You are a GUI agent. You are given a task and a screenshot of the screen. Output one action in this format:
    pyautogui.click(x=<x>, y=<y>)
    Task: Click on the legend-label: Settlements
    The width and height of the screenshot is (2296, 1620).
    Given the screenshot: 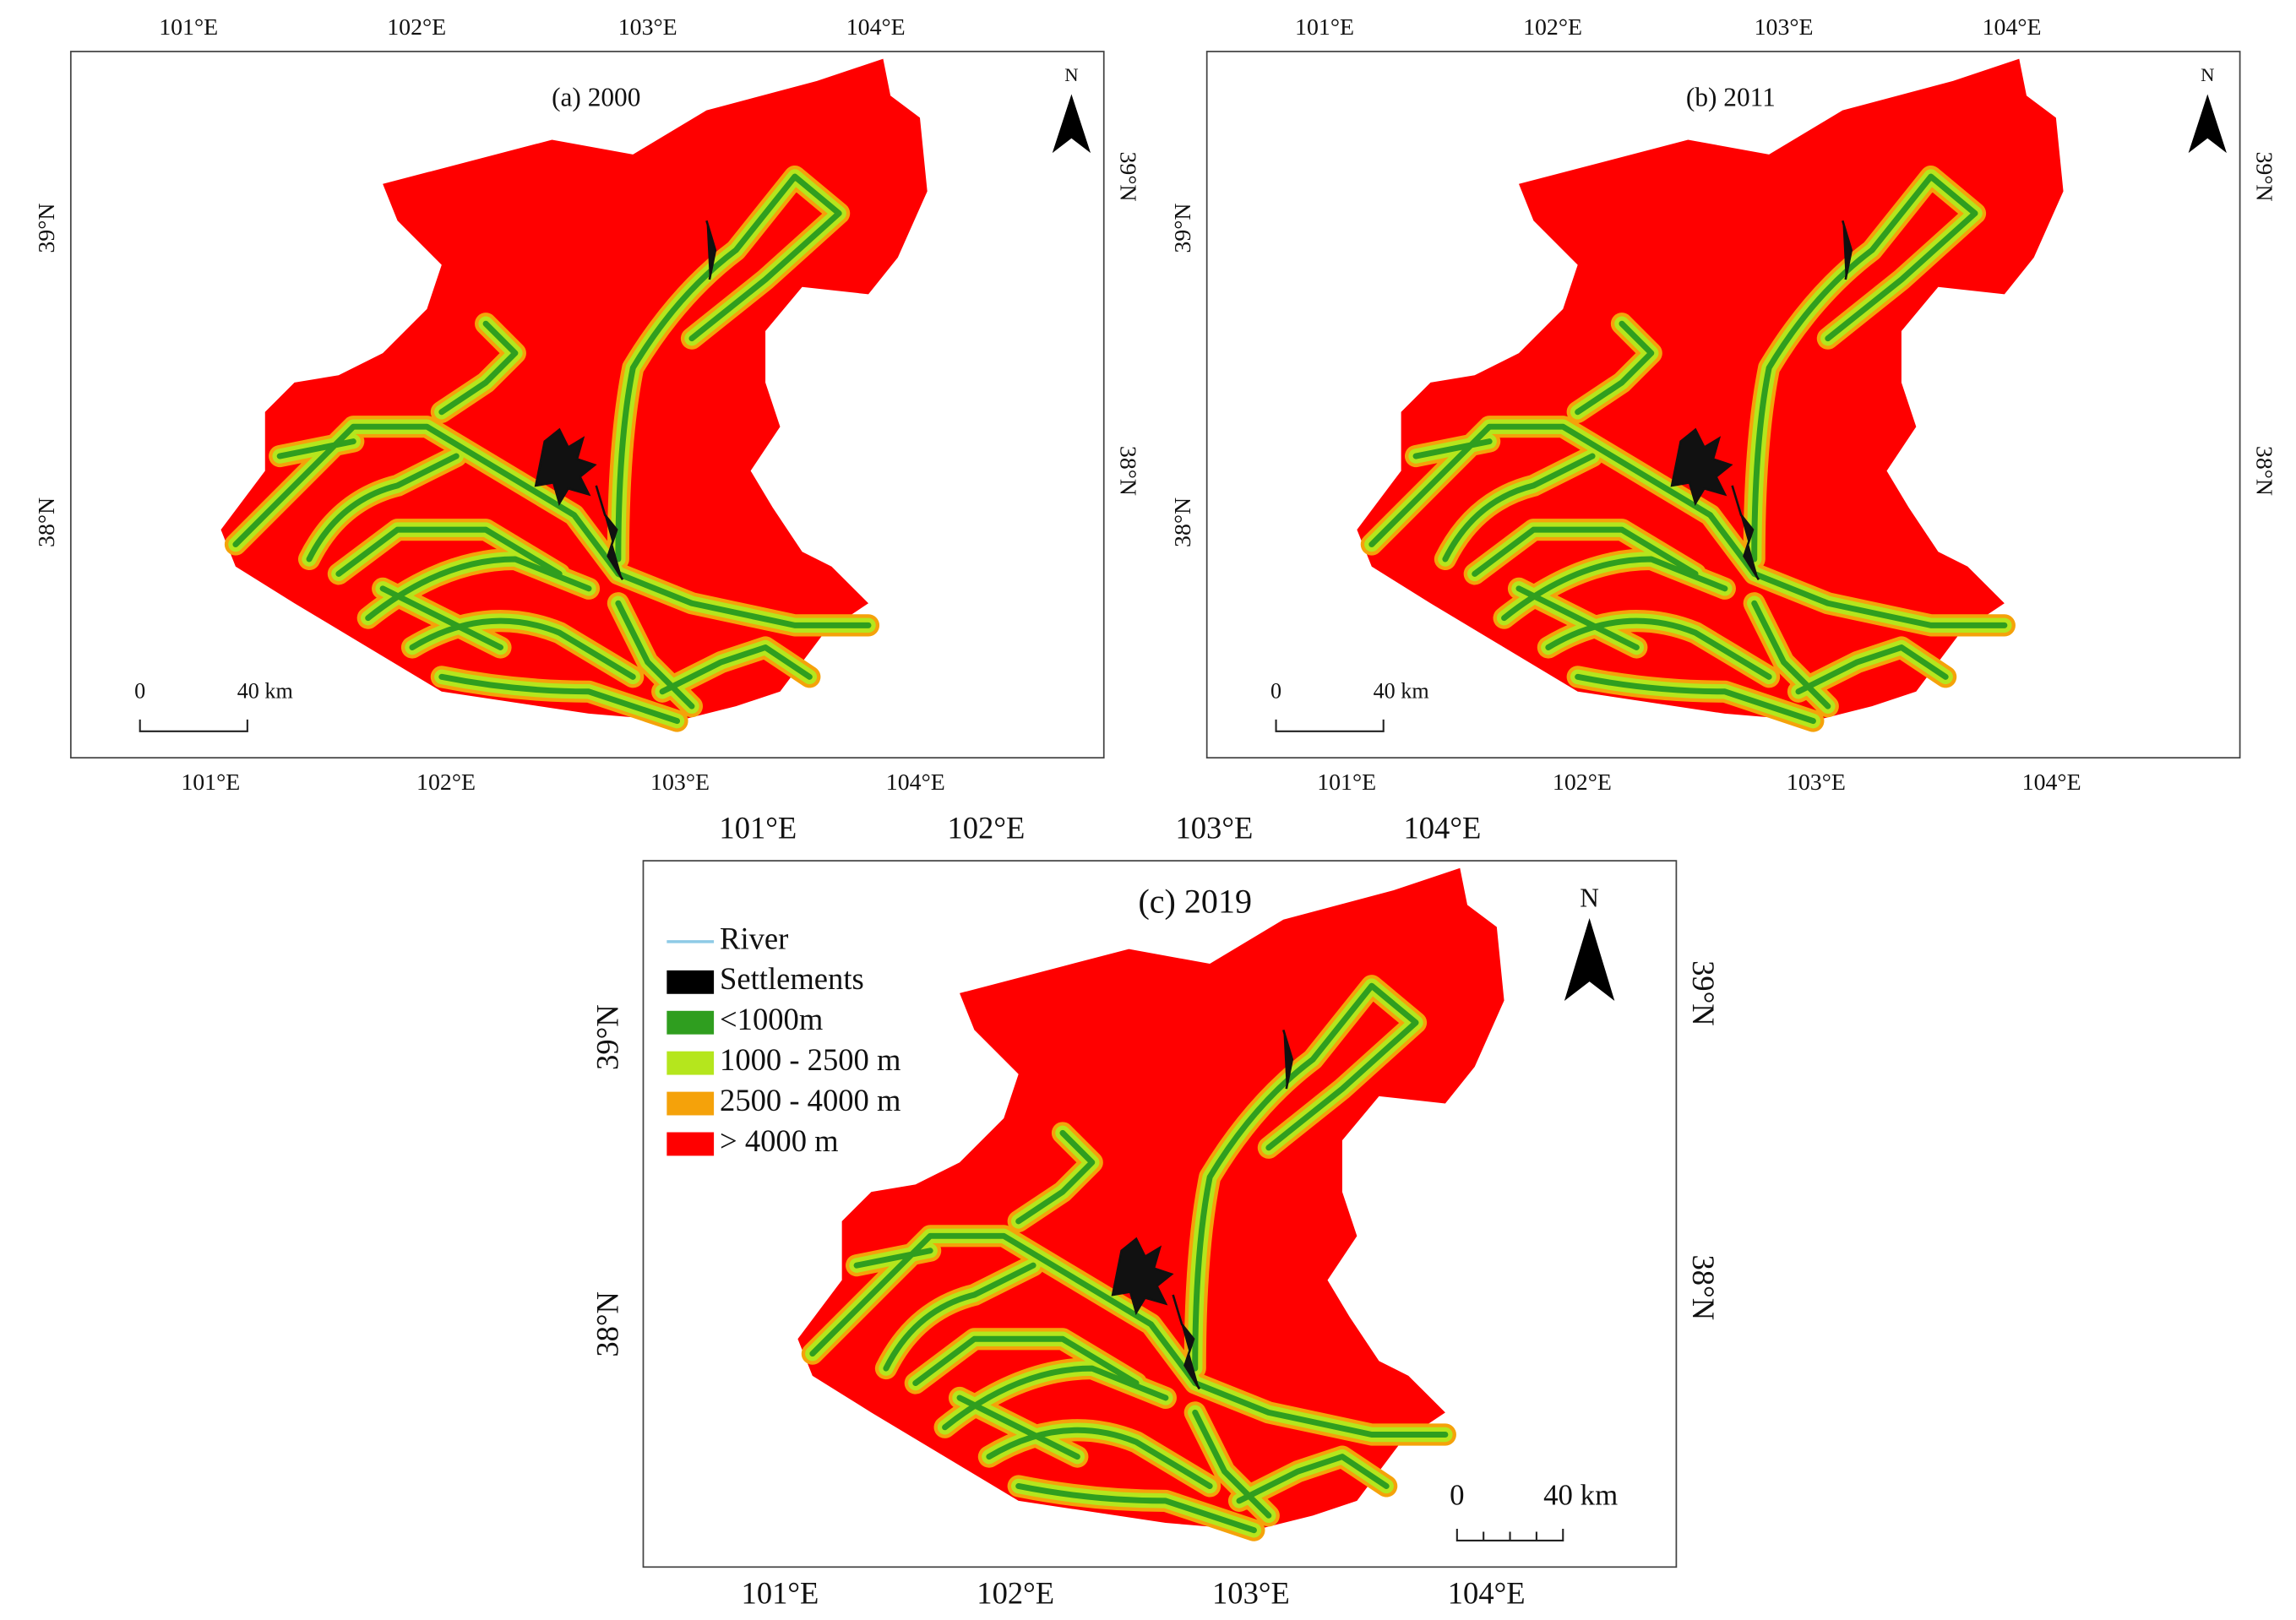 What is the action you would take?
    pyautogui.click(x=792, y=979)
    